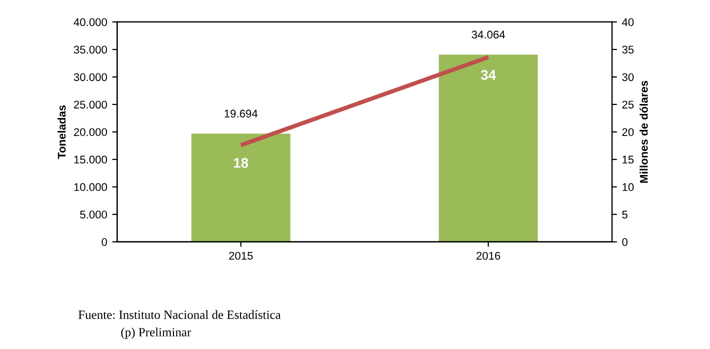 The height and width of the screenshot is (349, 710). What do you see at coordinates (488, 75) in the screenshot?
I see `data-label: 34` at bounding box center [488, 75].